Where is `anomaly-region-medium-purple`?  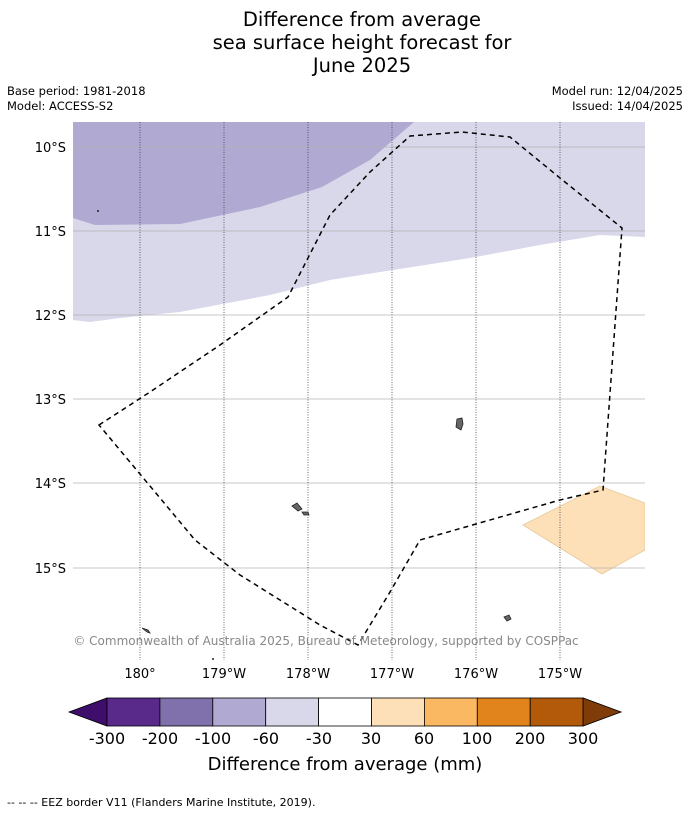
anomaly-region-medium-purple is located at coordinates (243, 173).